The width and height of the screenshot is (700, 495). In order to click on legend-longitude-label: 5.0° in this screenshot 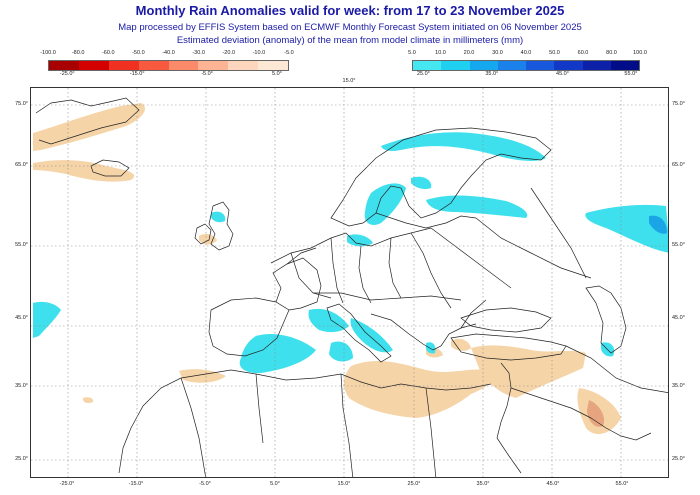, I will do `click(277, 74)`.